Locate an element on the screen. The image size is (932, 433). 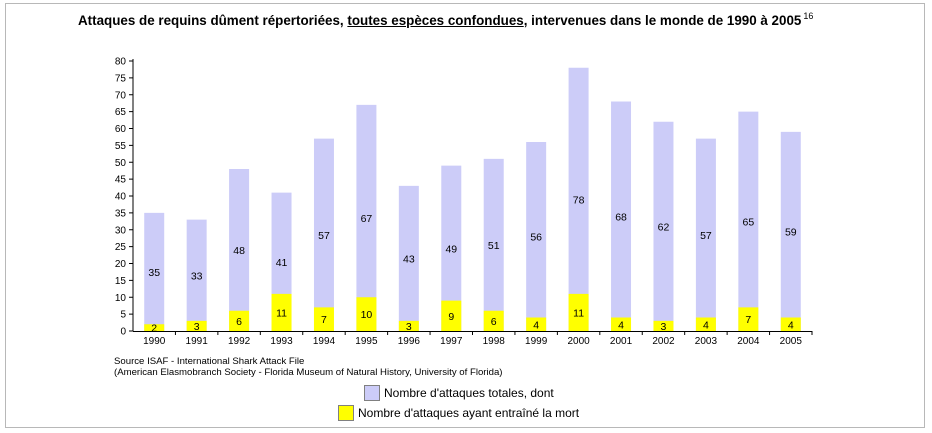
data-label-total: 48 is located at coordinates (239, 251).